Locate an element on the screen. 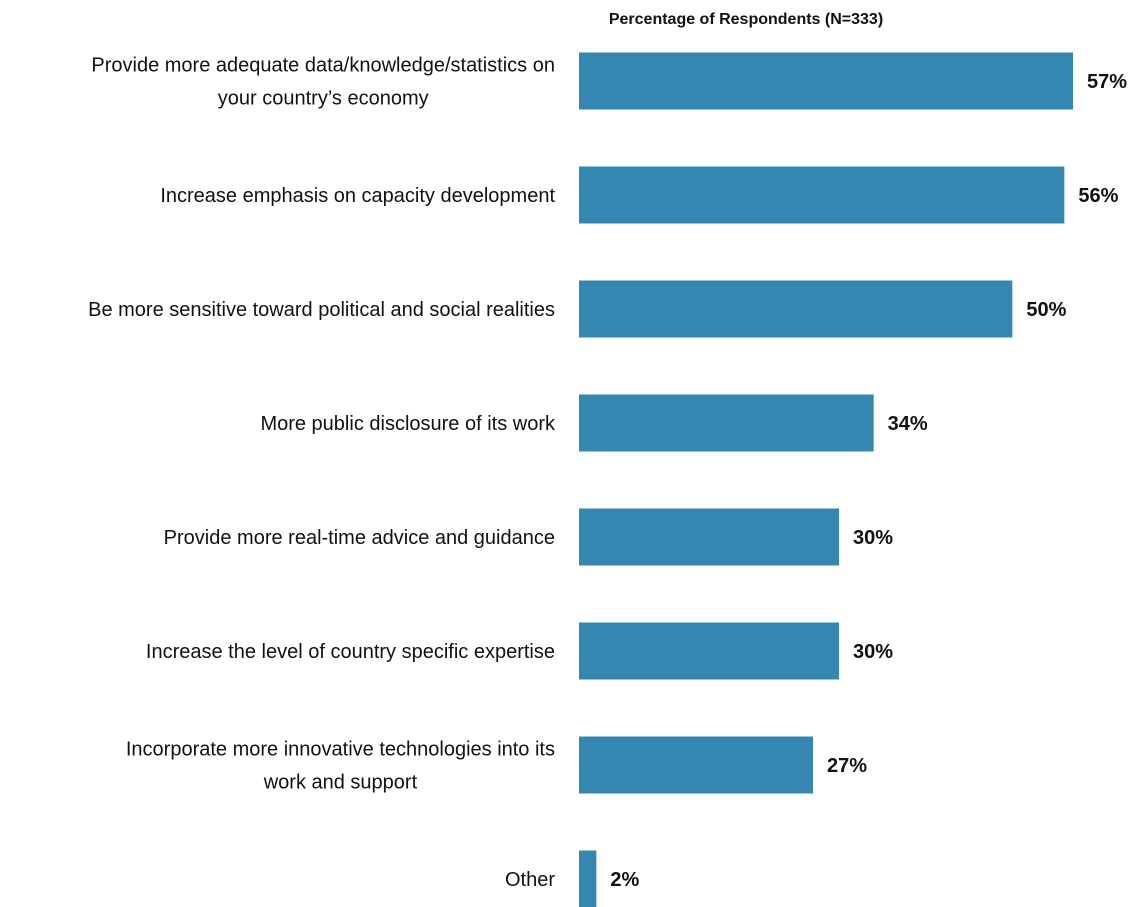 Image resolution: width=1138 pixels, height=907 pixels. value-label-3: 34% is located at coordinates (908, 424).